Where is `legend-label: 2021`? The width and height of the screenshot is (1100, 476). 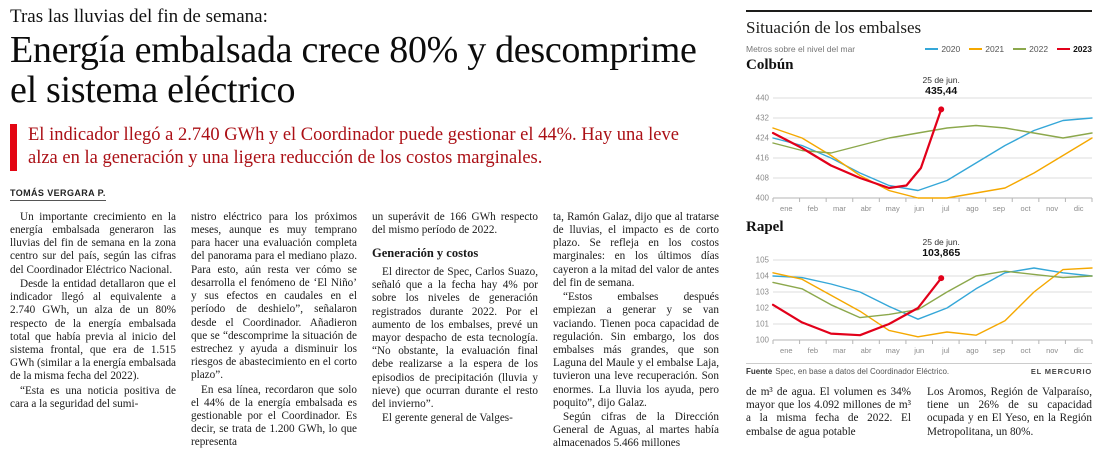
legend-label: 2021 is located at coordinates (995, 49).